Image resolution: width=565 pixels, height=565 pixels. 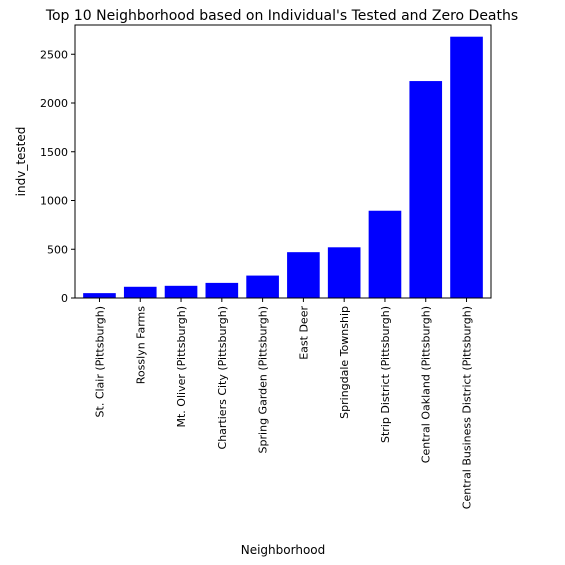 What do you see at coordinates (426, 384) in the screenshot?
I see `x-tick-label: Central Oakland (Pittsburgh)` at bounding box center [426, 384].